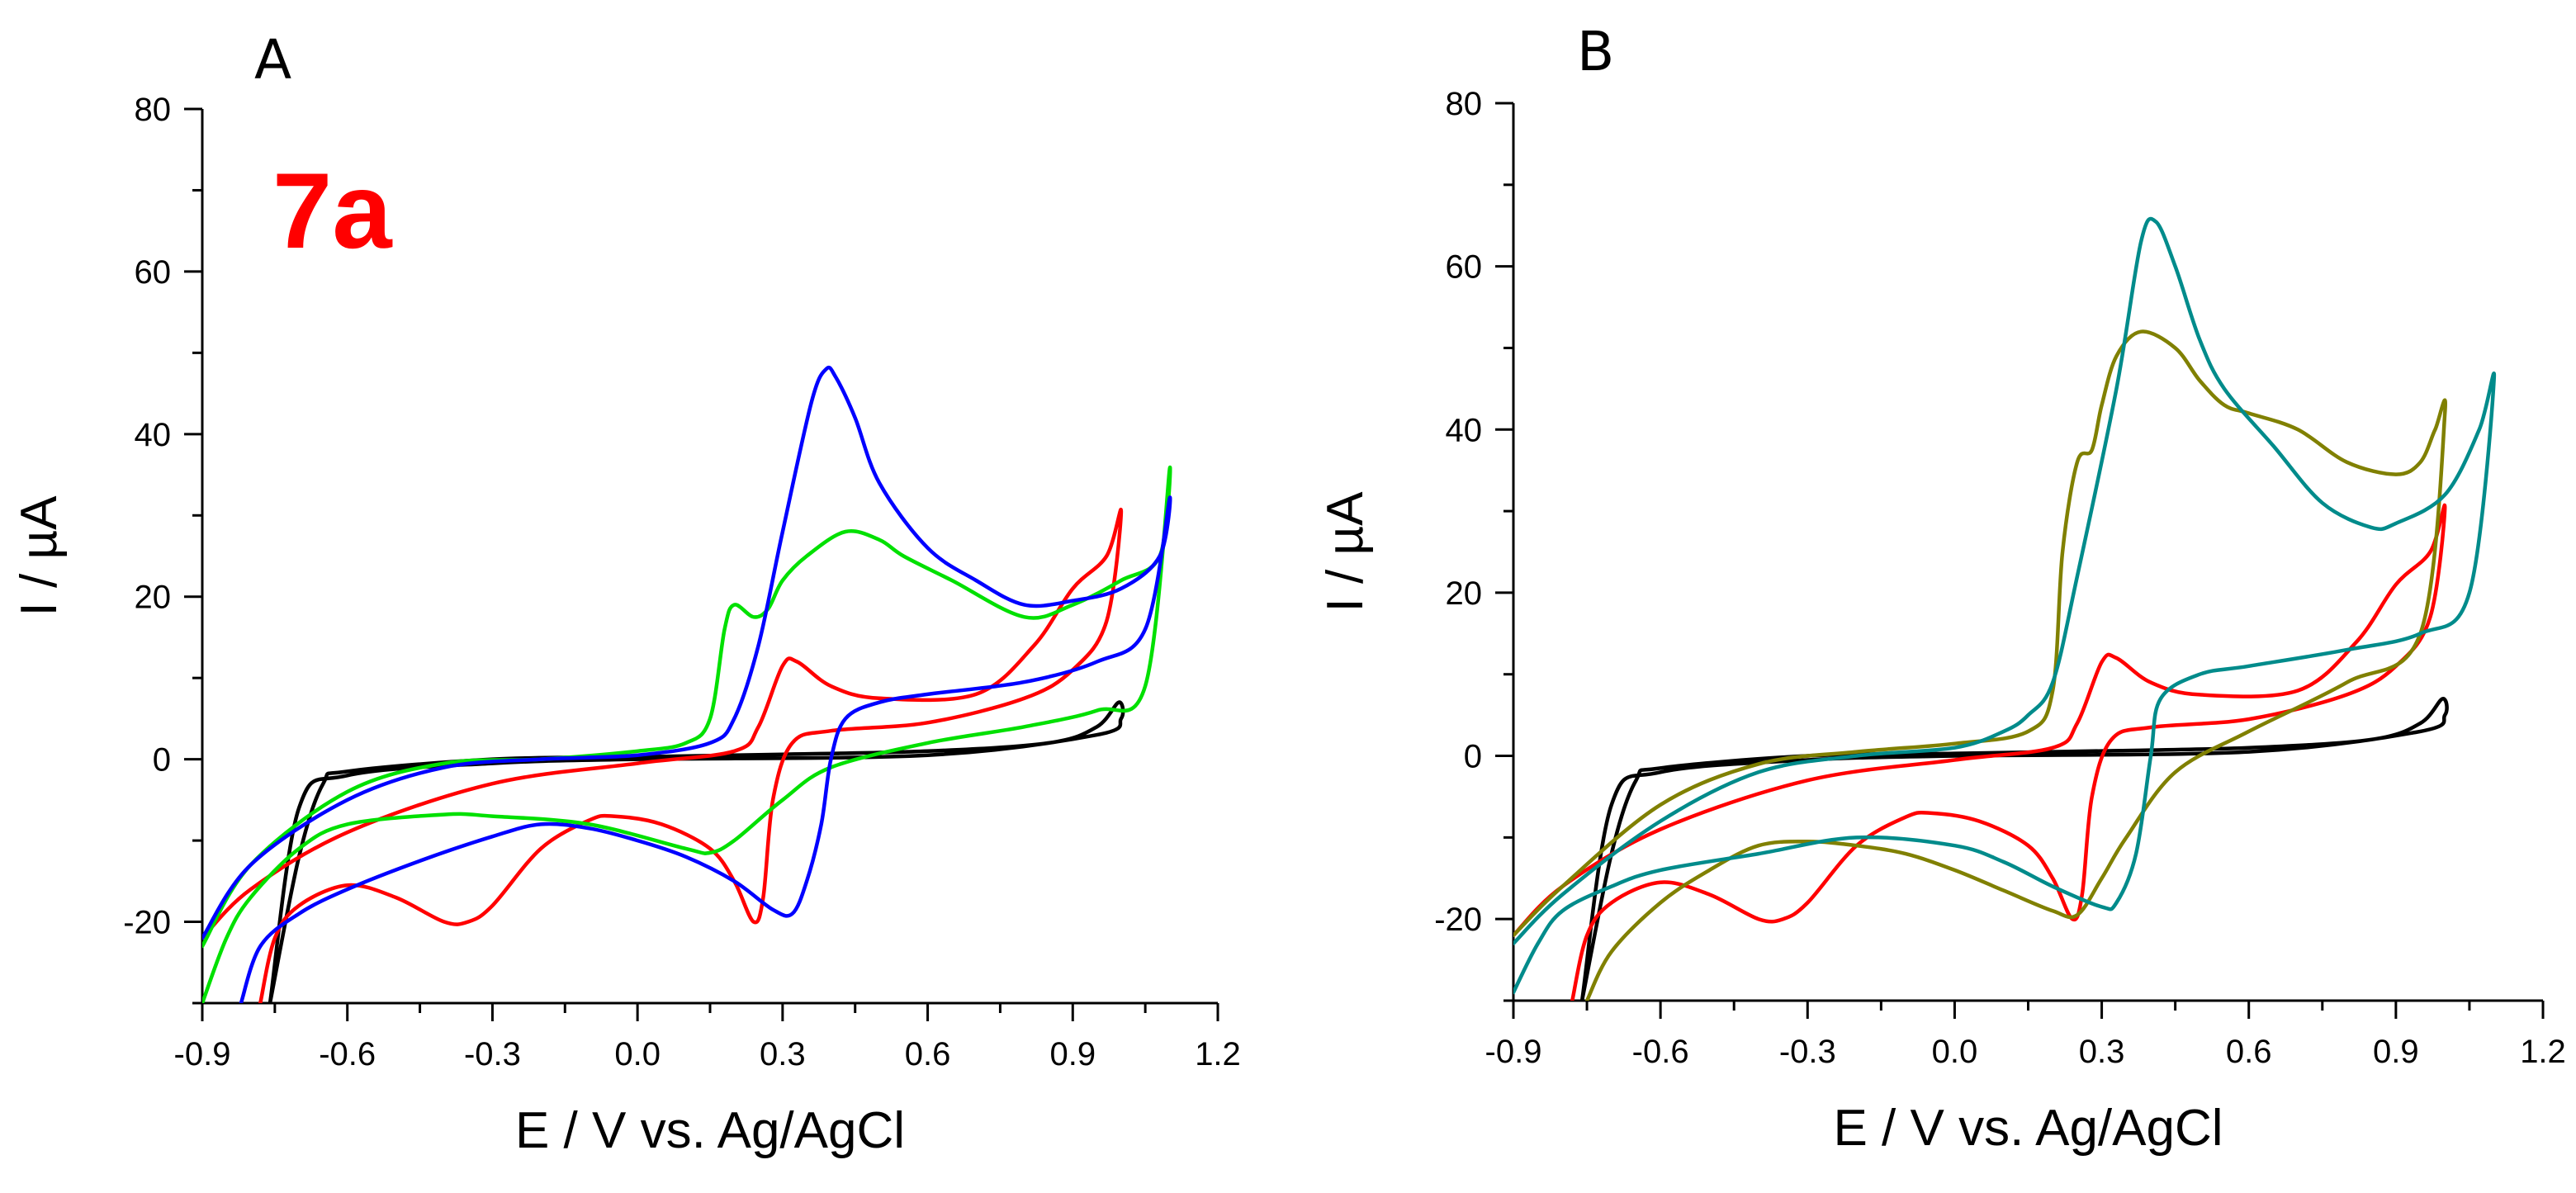 The image size is (2576, 1193). I want to click on panel-b-y-tick-label: 40, so click(1464, 430).